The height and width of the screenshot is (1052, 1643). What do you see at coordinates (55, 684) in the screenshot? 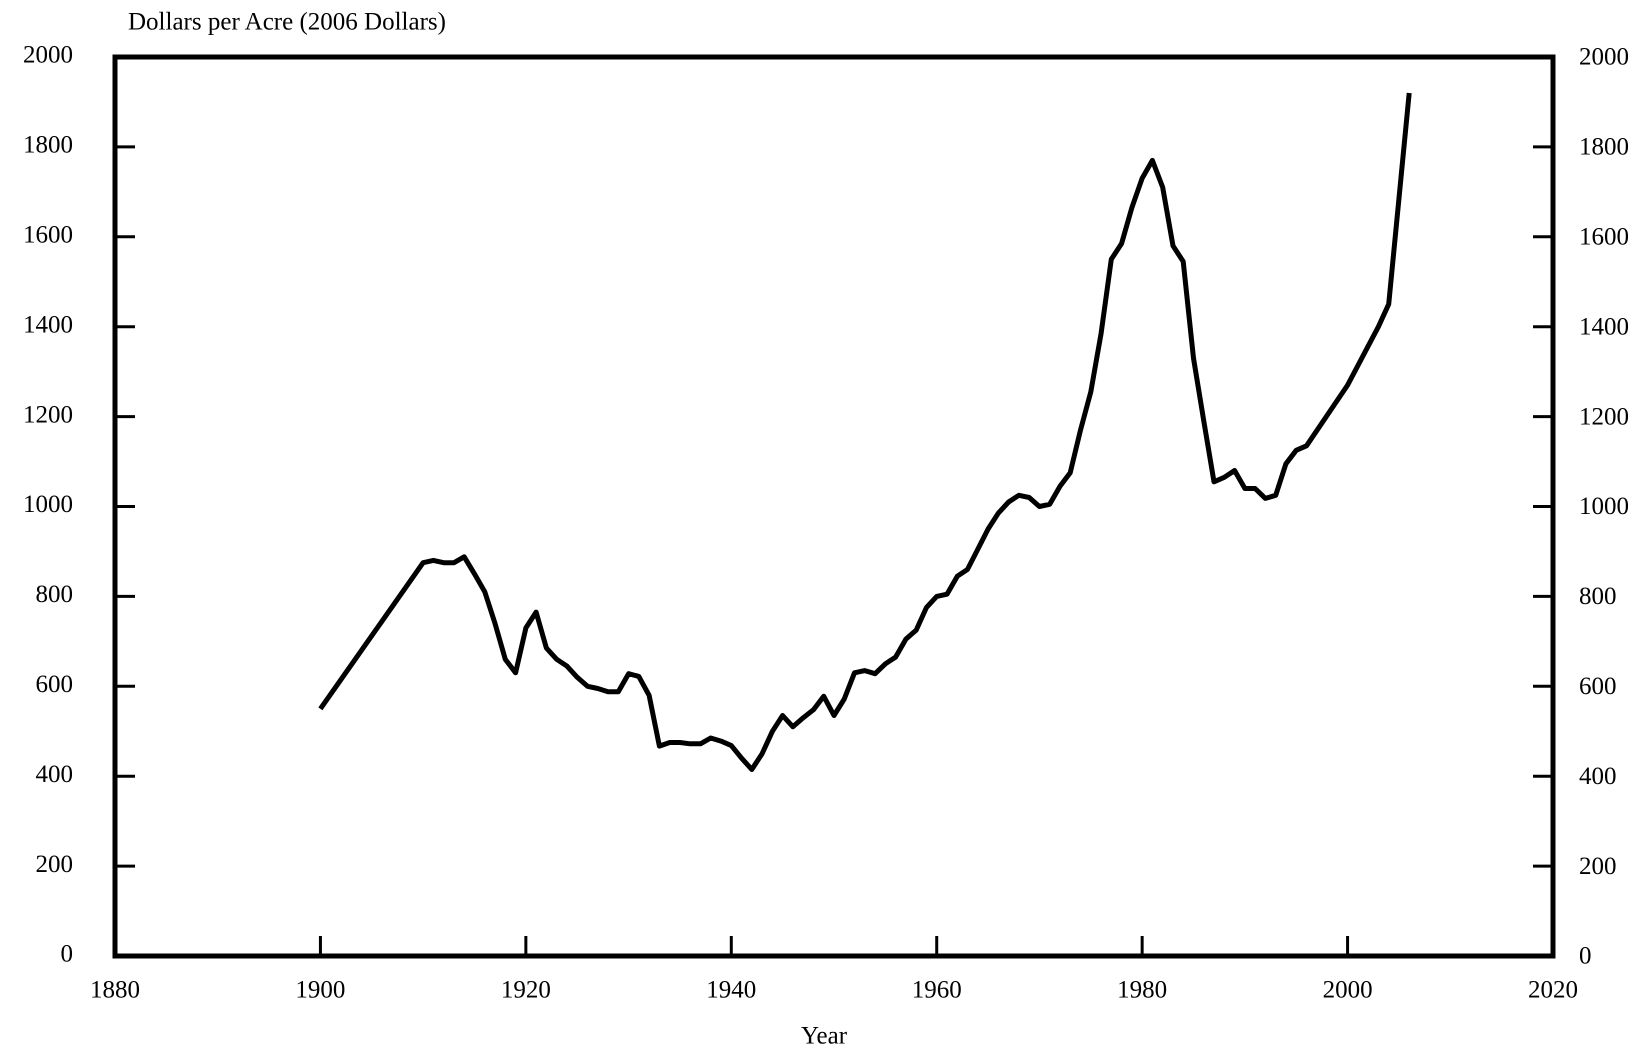
I see `y-tick-label: 600` at bounding box center [55, 684].